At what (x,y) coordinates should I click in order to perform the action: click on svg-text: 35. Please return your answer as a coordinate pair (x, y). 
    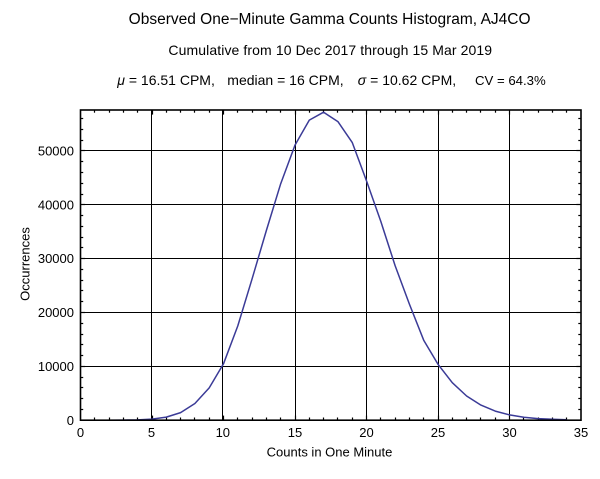
    Looking at the image, I should click on (581, 432).